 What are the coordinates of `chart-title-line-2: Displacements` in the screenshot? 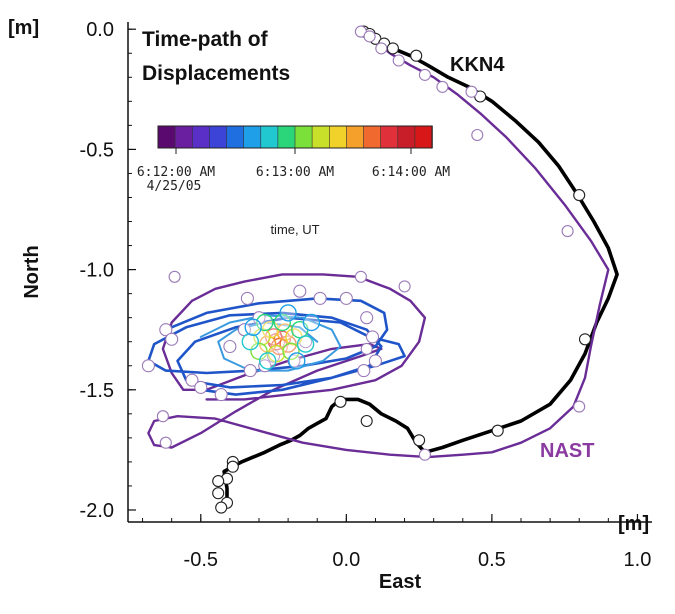 It's located at (216, 73).